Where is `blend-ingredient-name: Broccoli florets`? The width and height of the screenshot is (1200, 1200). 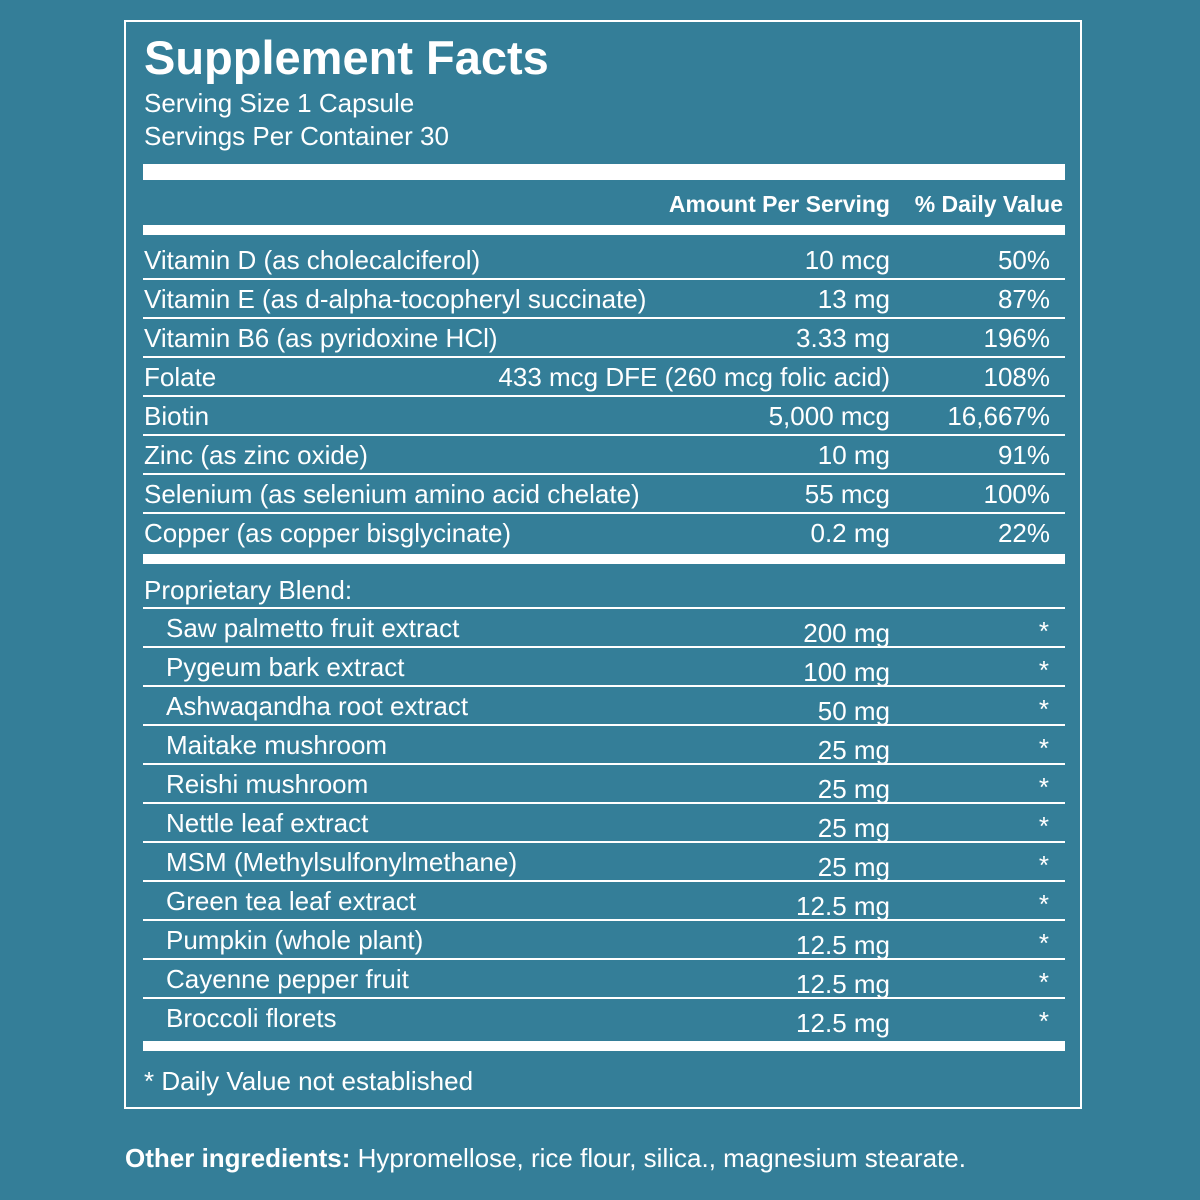 blend-ingredient-name: Broccoli florets is located at coordinates (251, 1018).